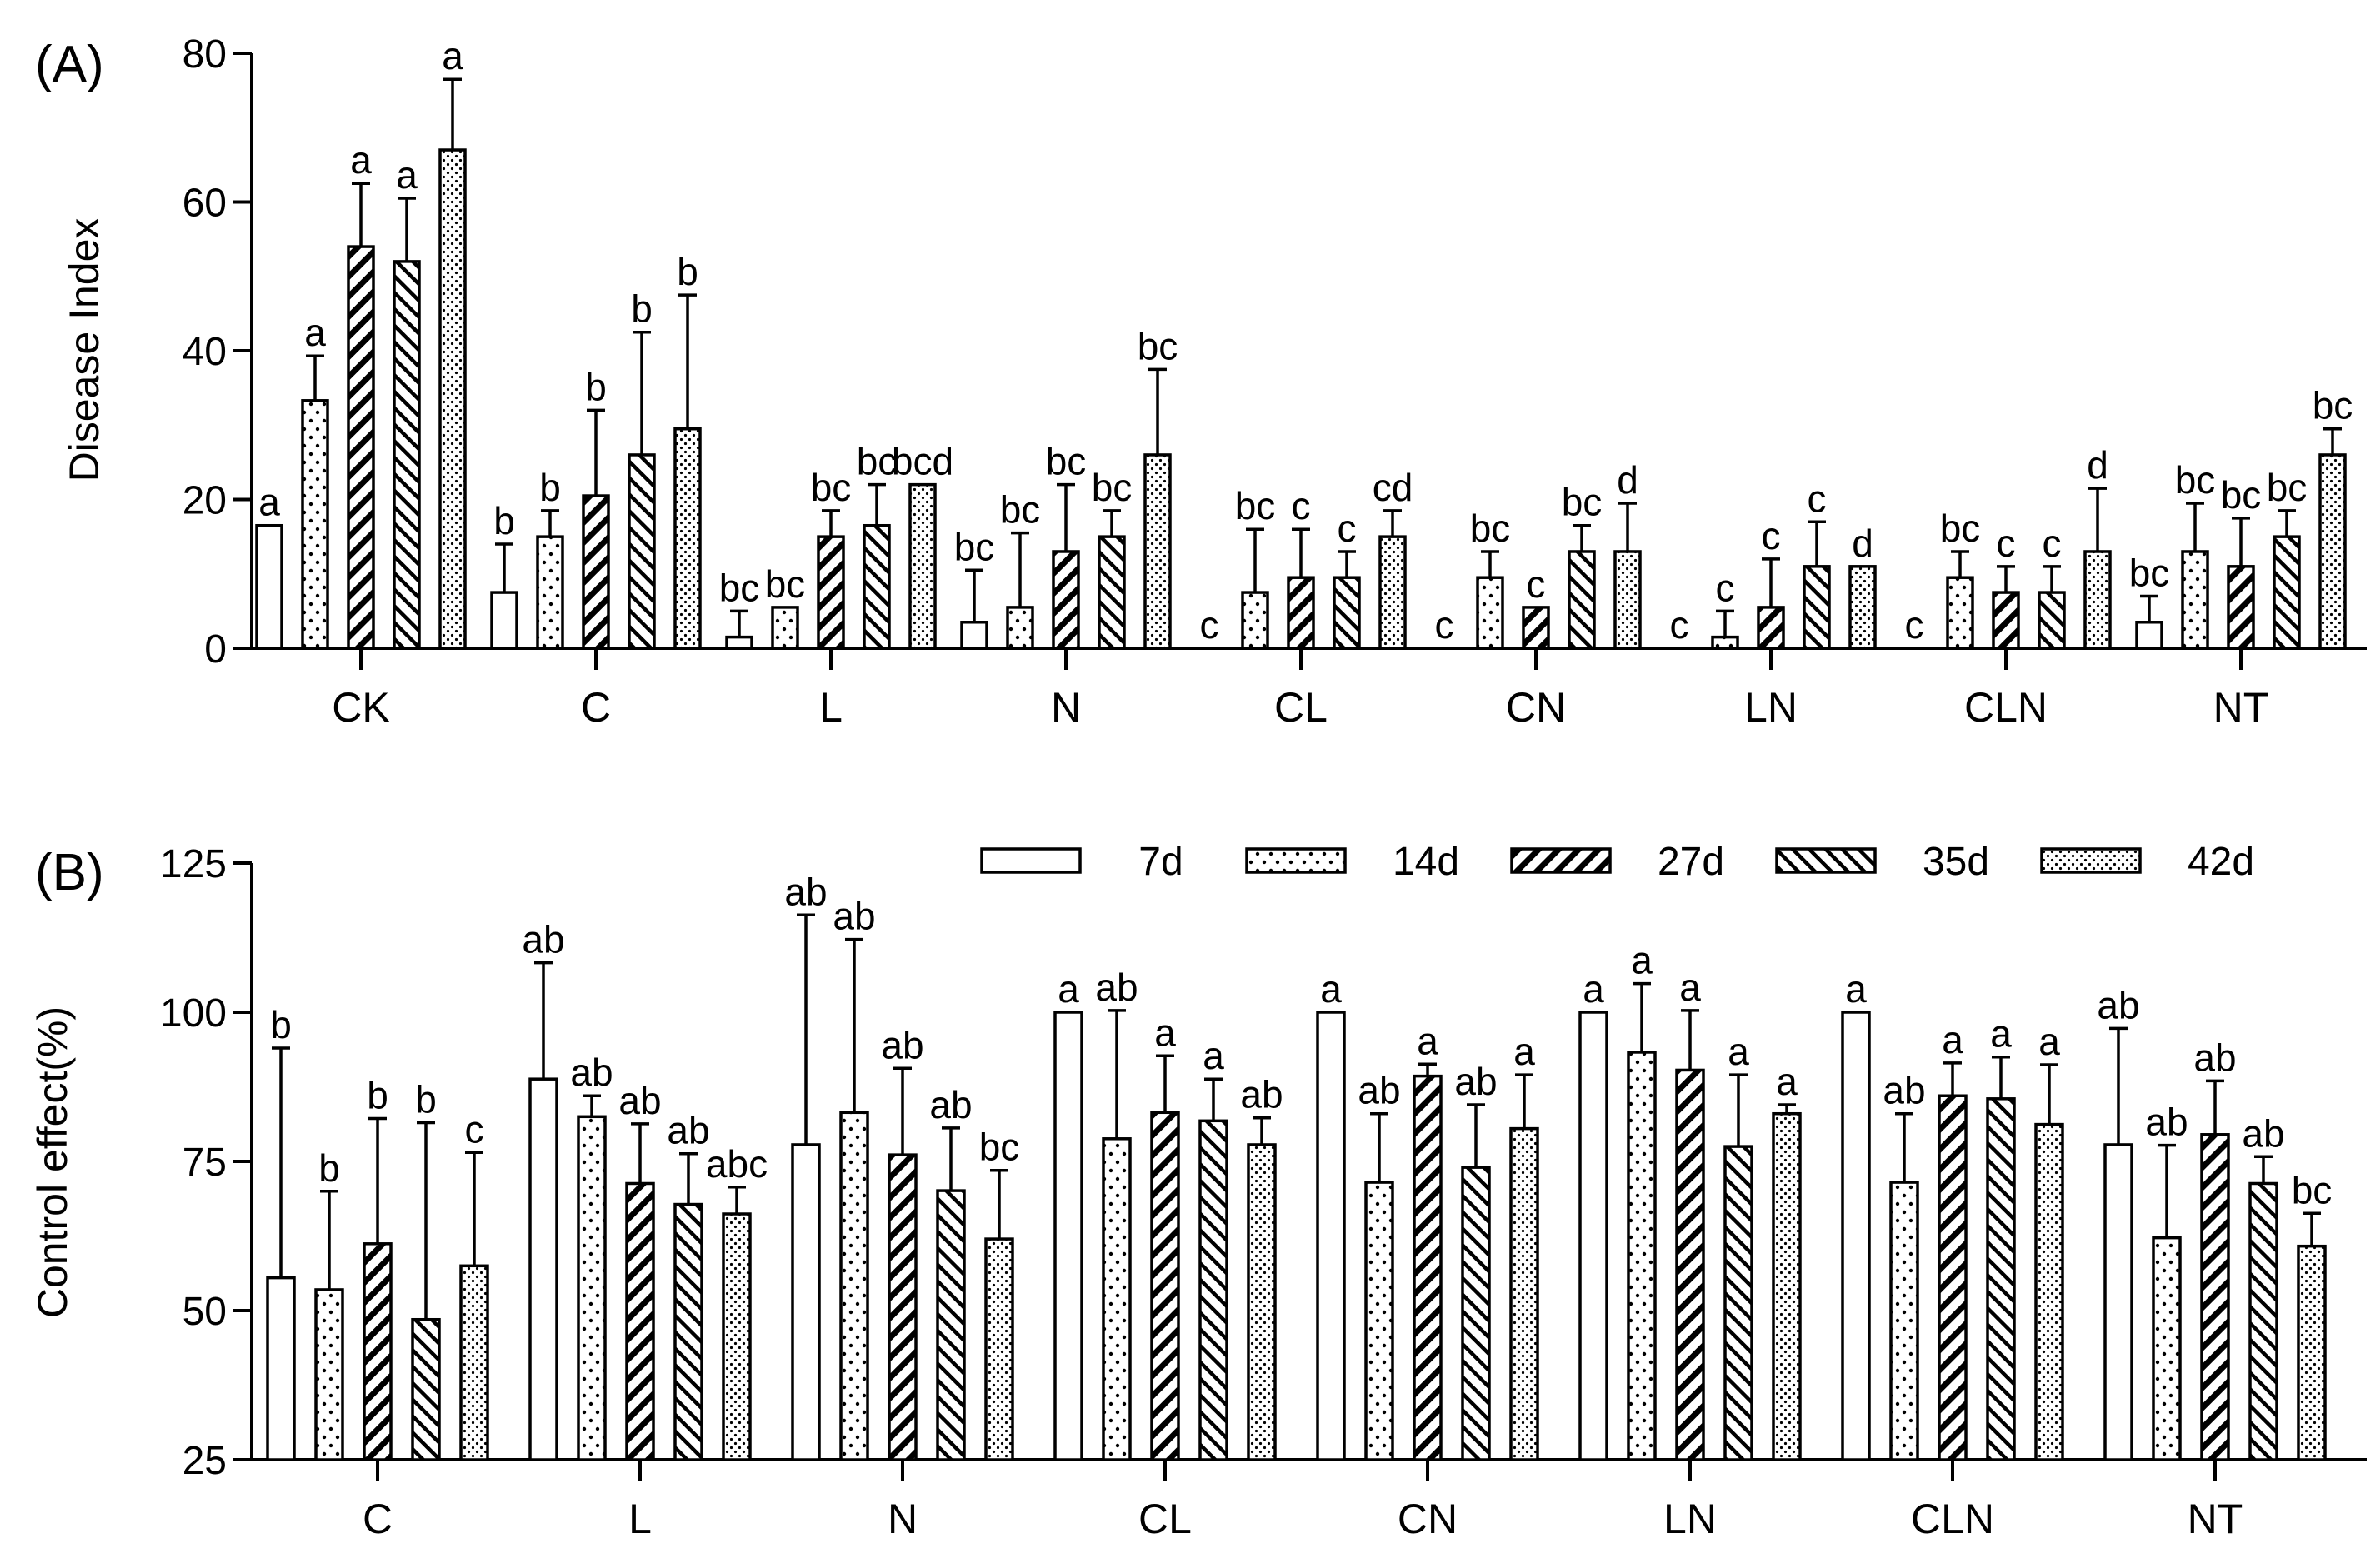 Image resolution: width=2376 pixels, height=1568 pixels. What do you see at coordinates (1771, 707) in the screenshot?
I see `a-category-label-ln: LN` at bounding box center [1771, 707].